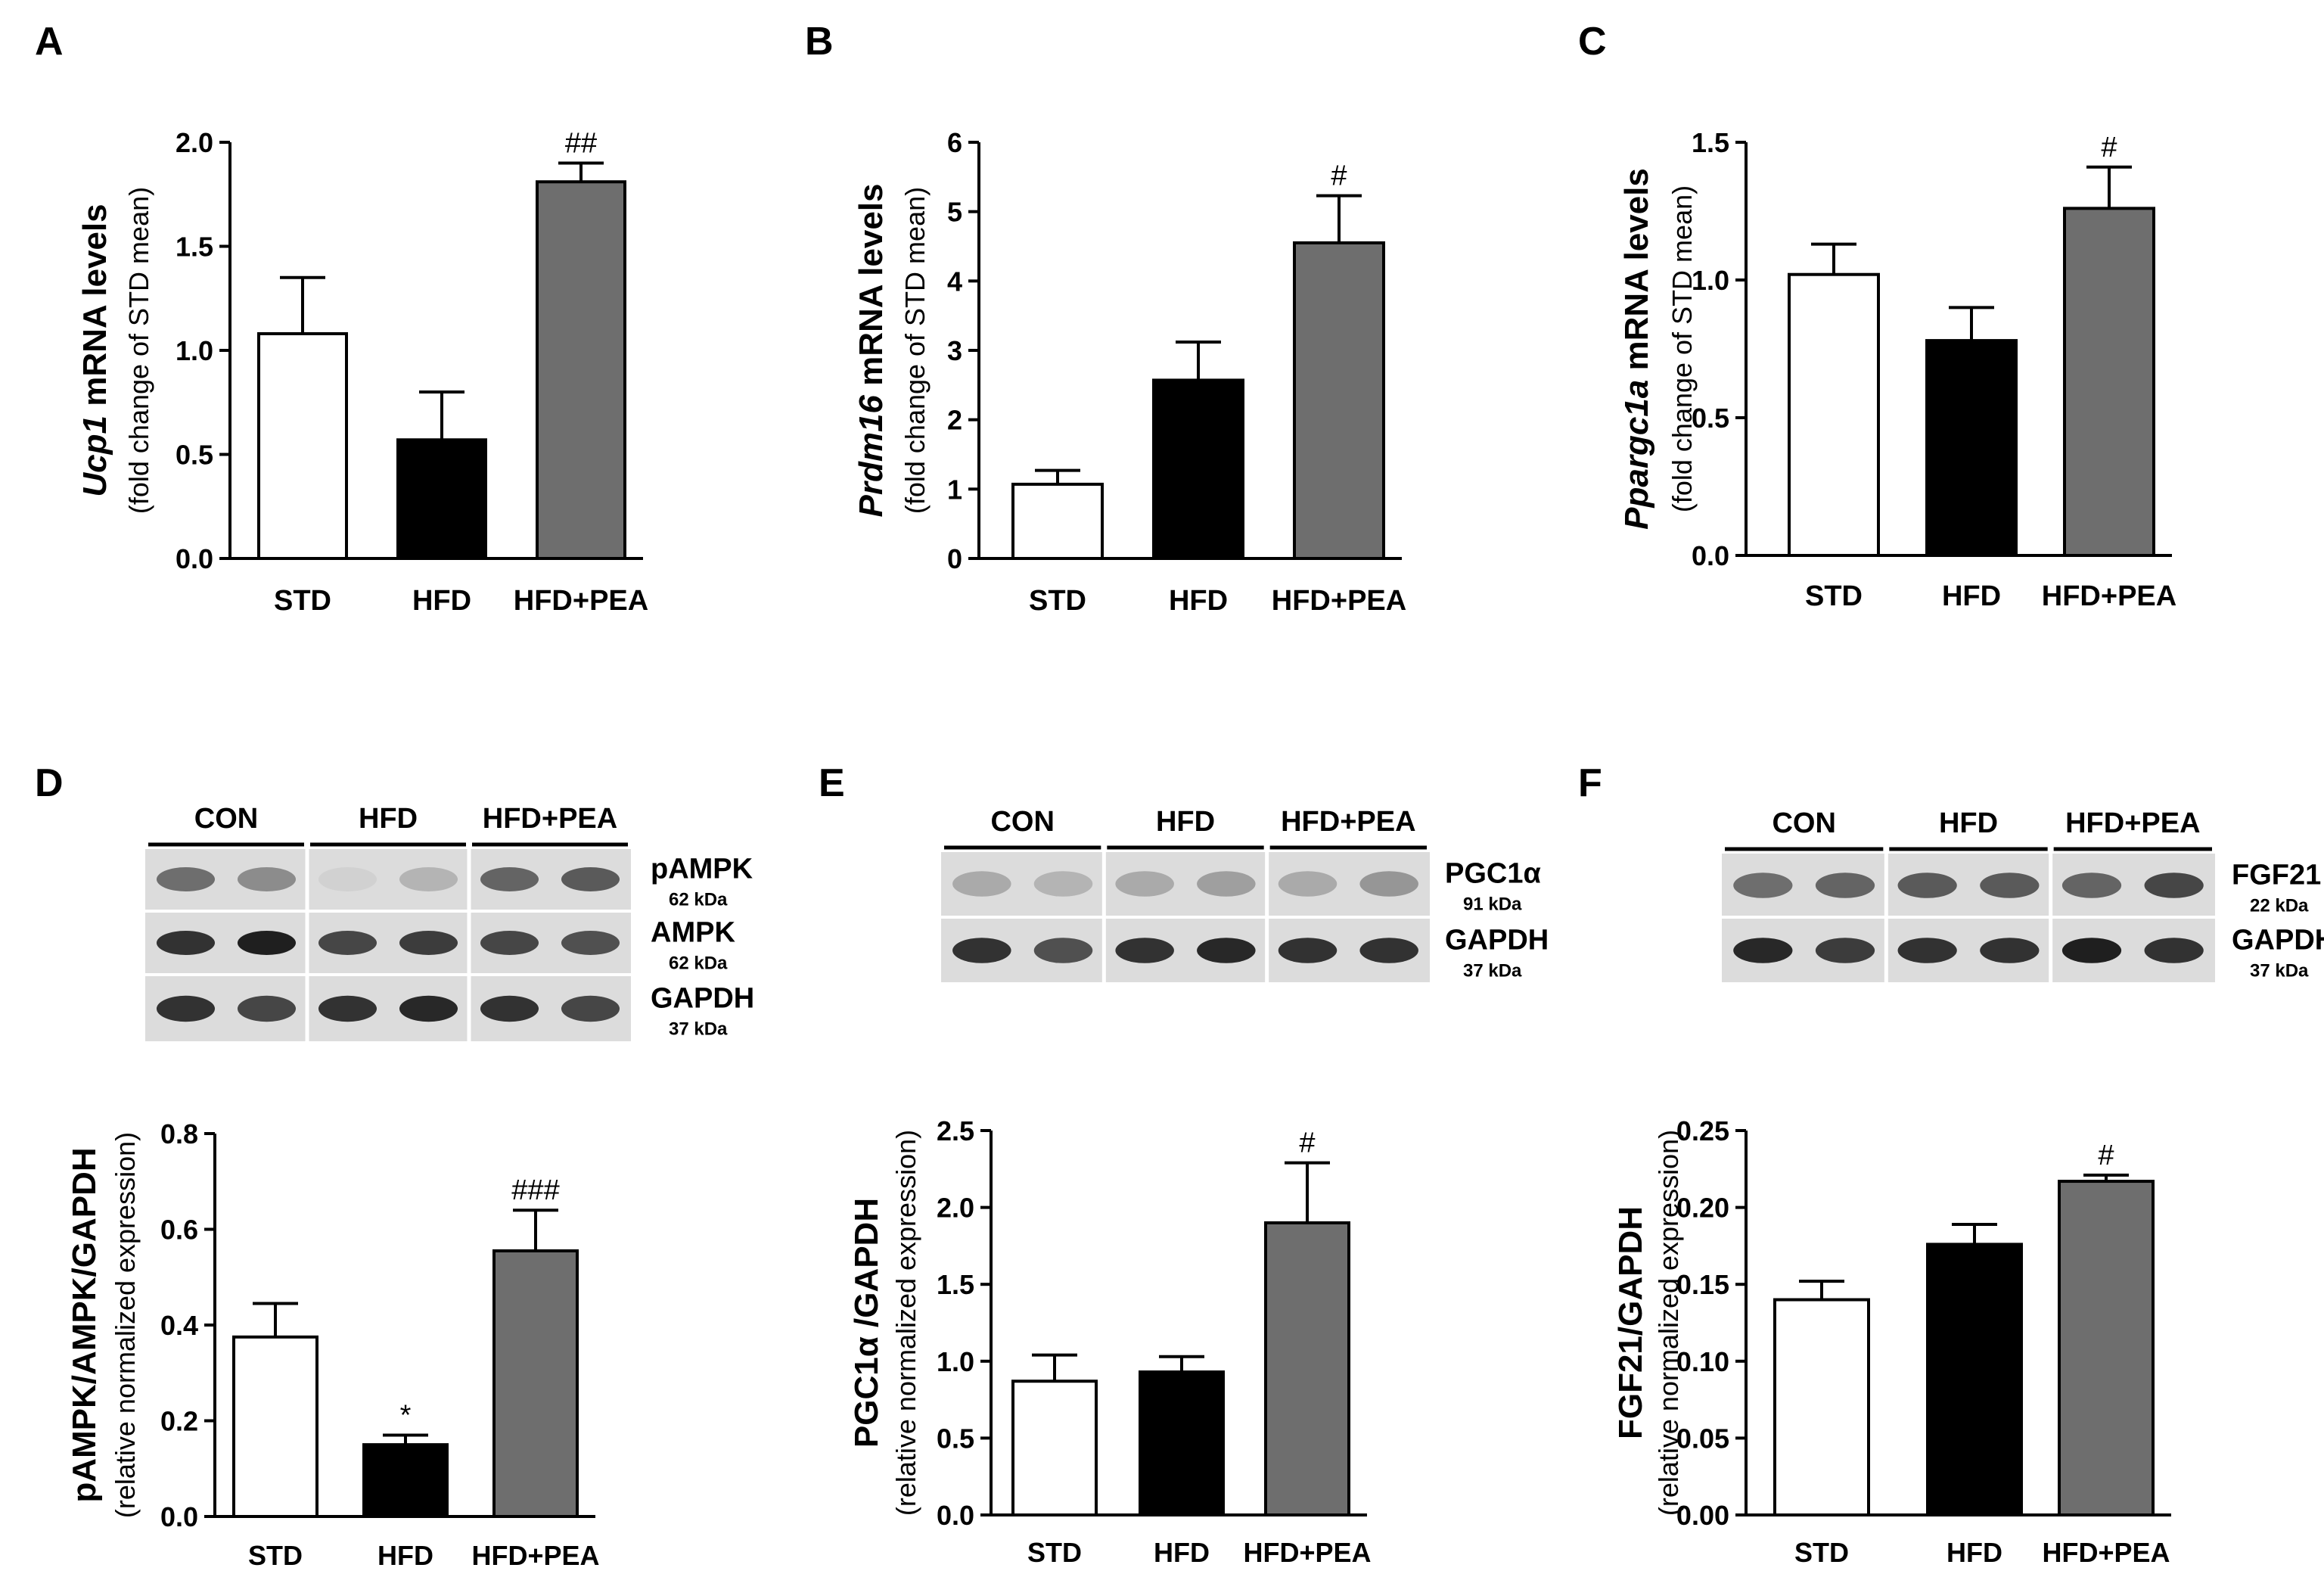 The width and height of the screenshot is (2324, 1574). What do you see at coordinates (1592, 42) in the screenshot?
I see `panel-letter-C: C` at bounding box center [1592, 42].